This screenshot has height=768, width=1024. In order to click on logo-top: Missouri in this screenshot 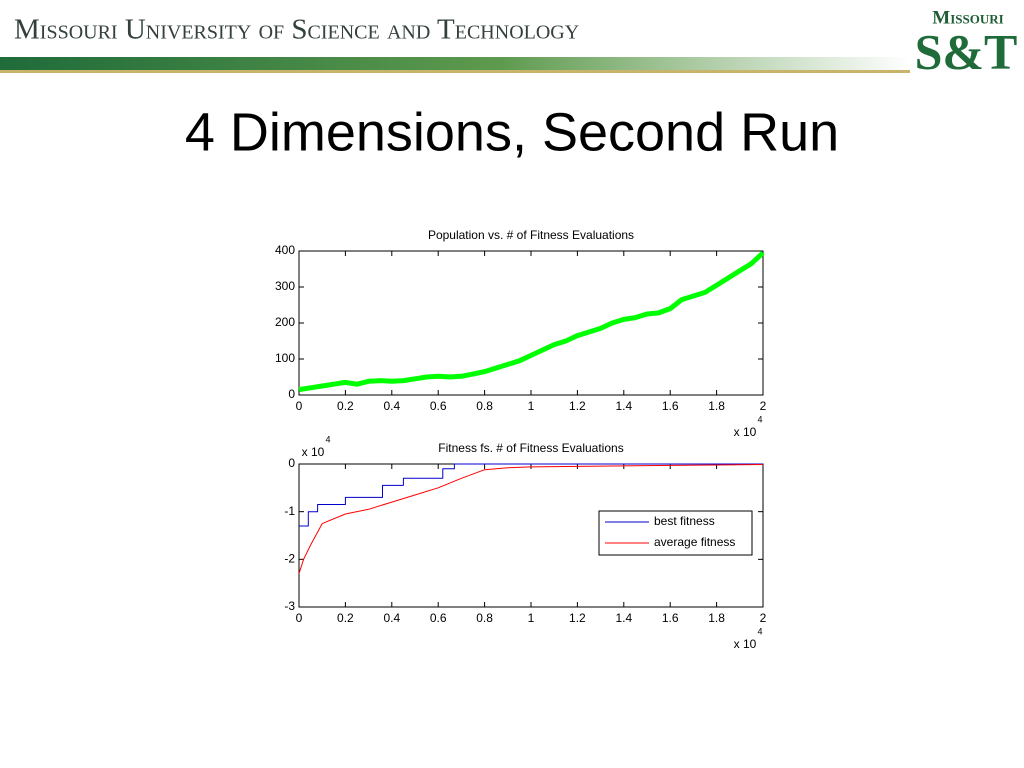, I will do `click(967, 17)`.